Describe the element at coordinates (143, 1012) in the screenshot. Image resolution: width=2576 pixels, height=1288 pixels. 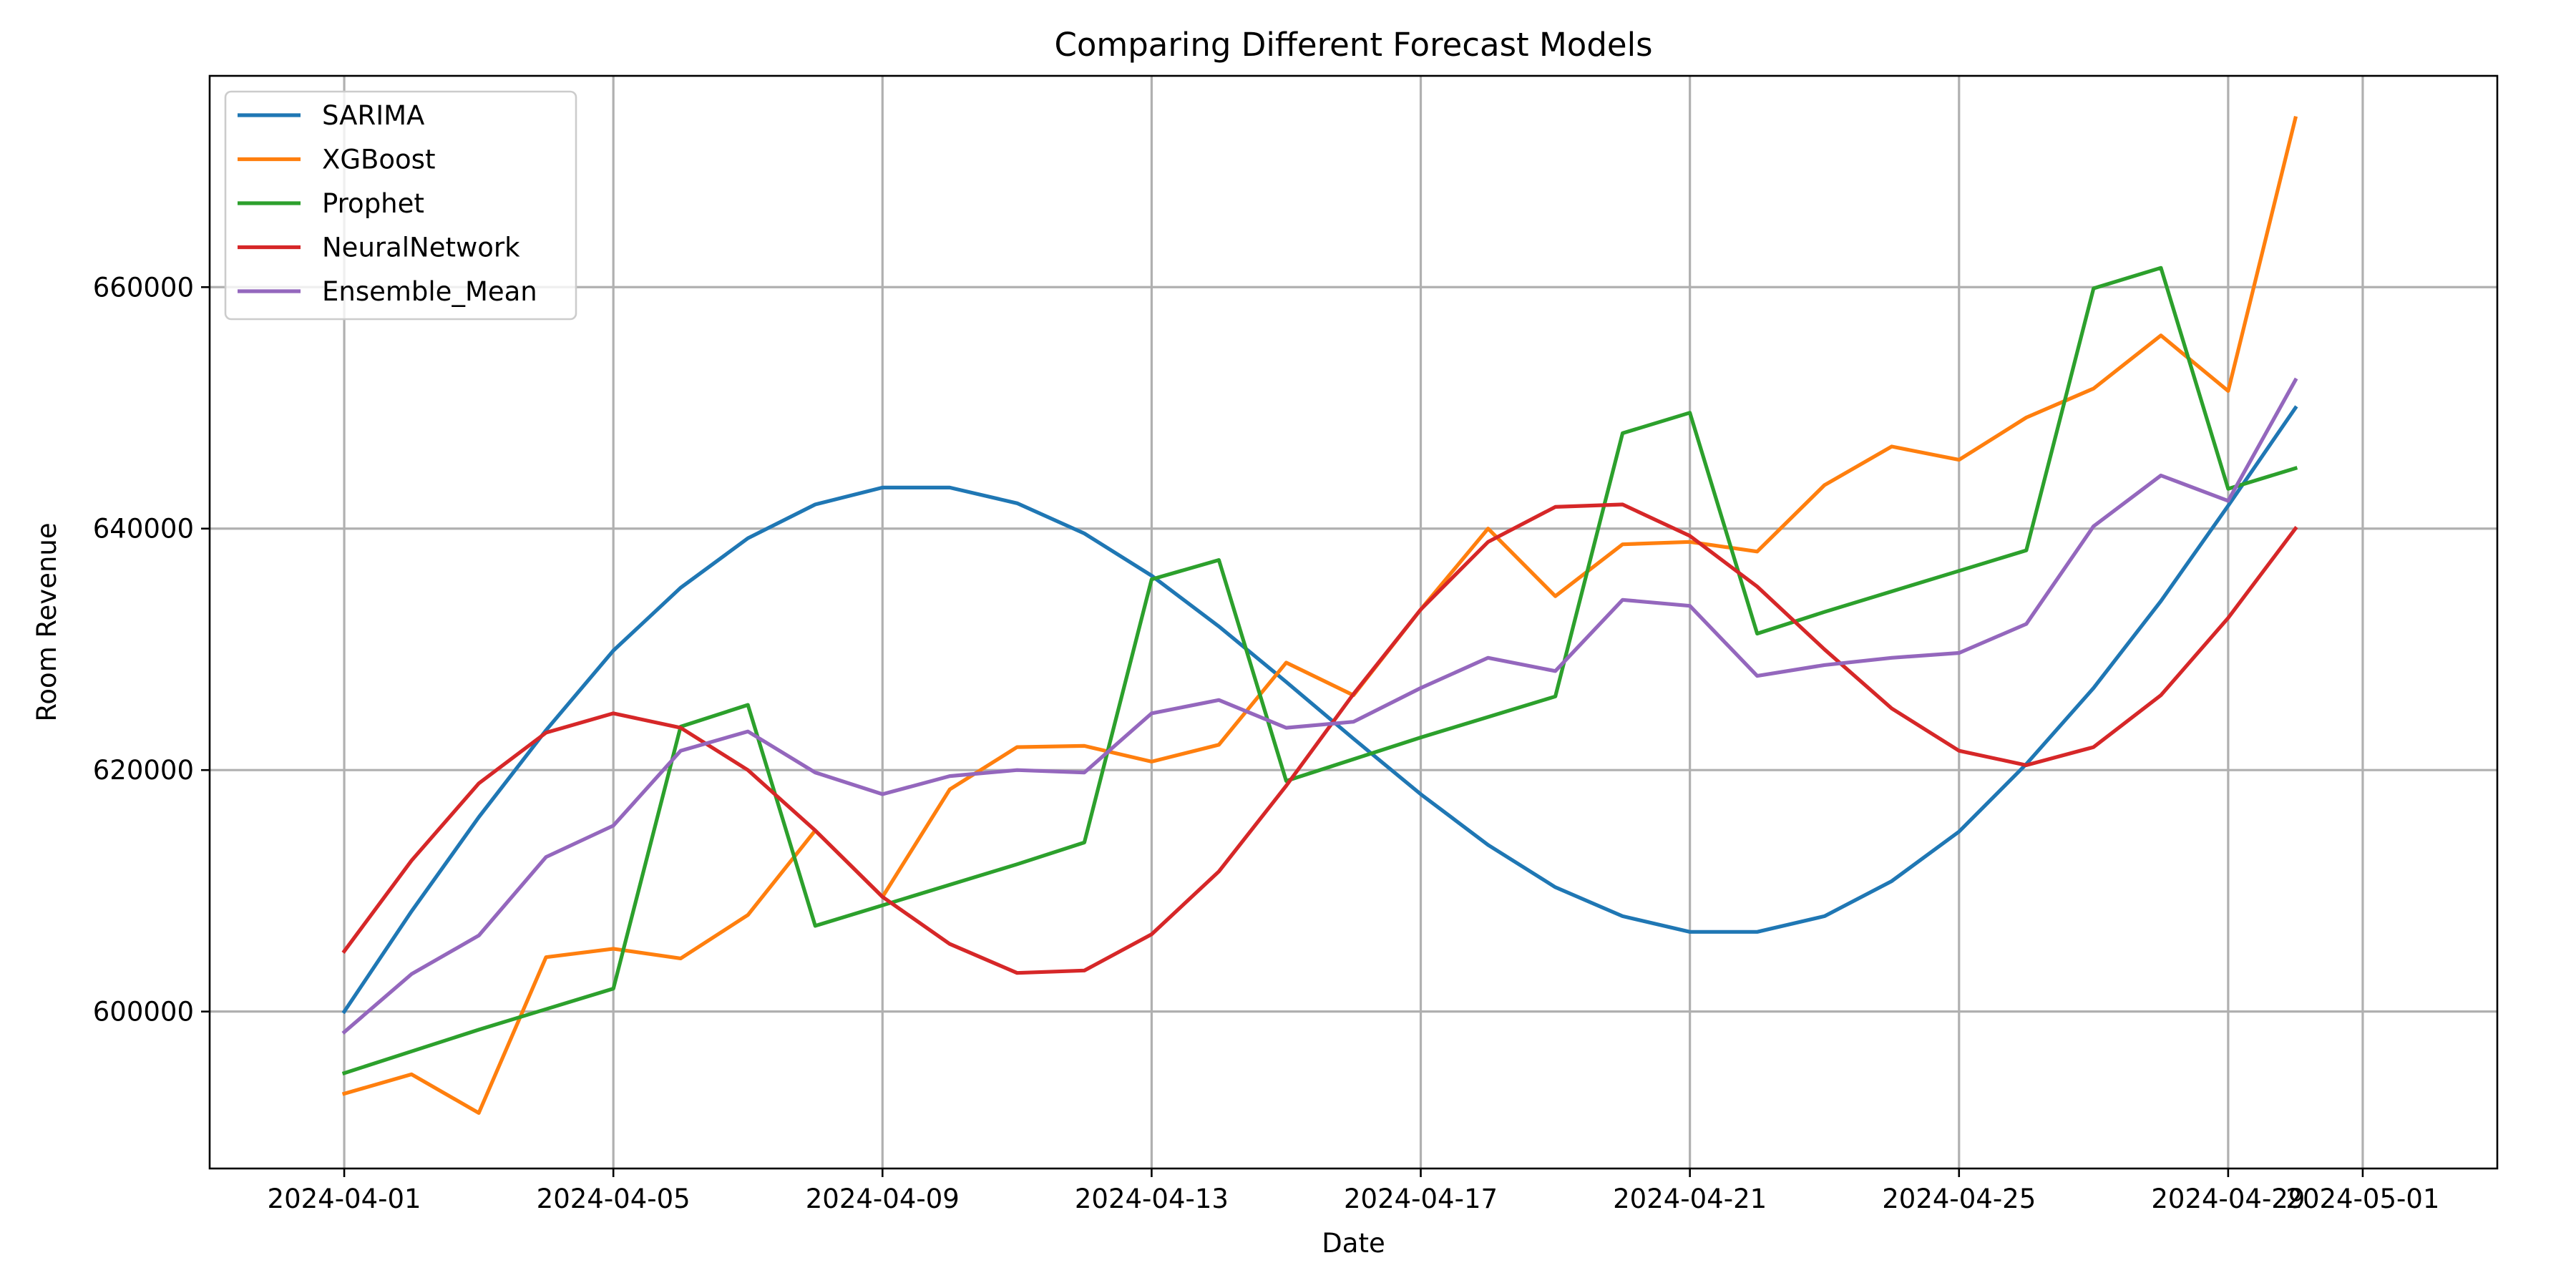
I see `y-tick-label: 600000` at that location.